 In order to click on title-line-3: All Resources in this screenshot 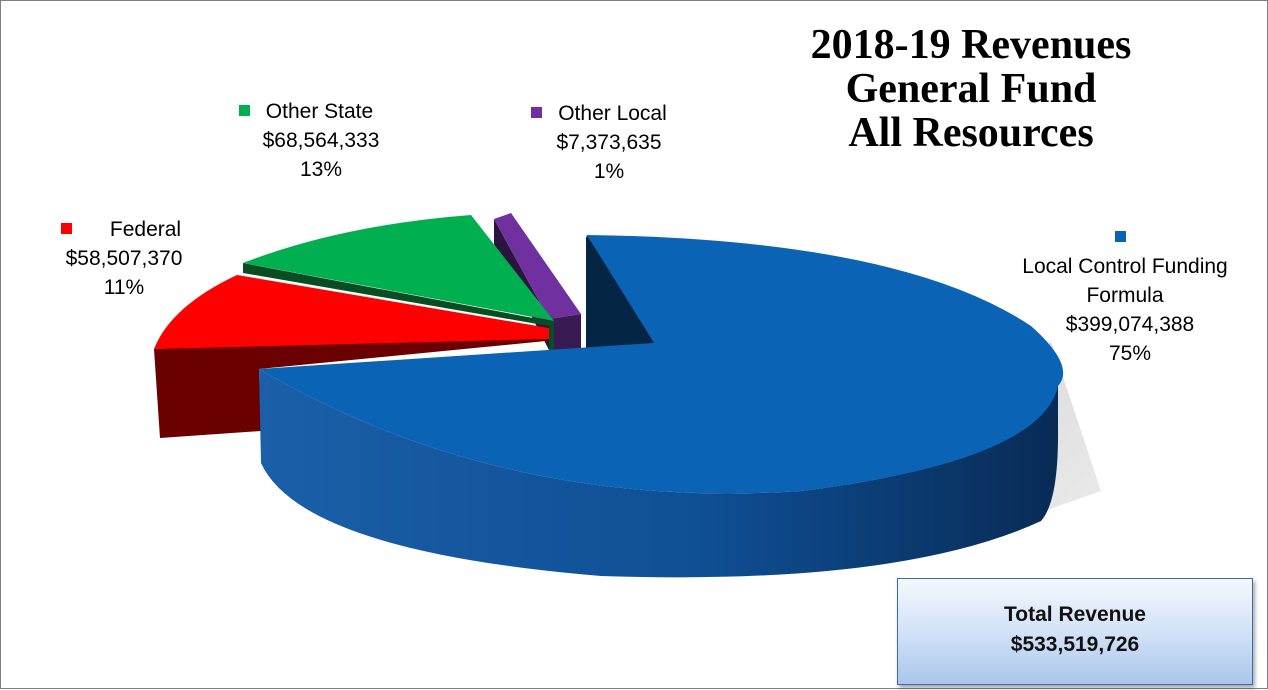, I will do `click(971, 133)`.